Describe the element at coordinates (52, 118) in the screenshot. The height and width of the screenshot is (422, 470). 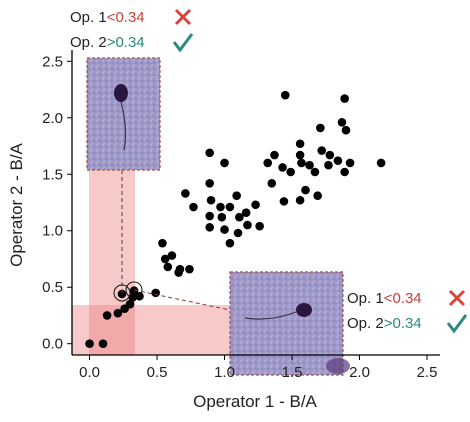
I see `y-tick-label: 2.0` at that location.